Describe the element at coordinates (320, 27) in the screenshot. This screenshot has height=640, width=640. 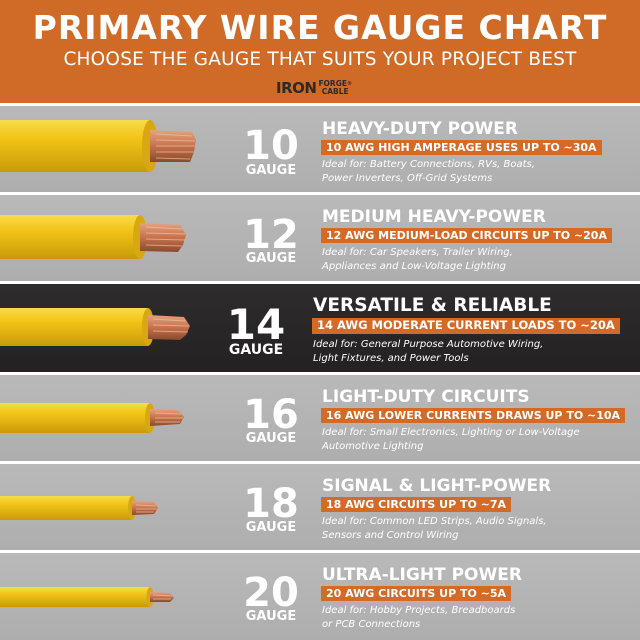
I see `page-title: PRIMARY WIRE GAUGE CHART` at that location.